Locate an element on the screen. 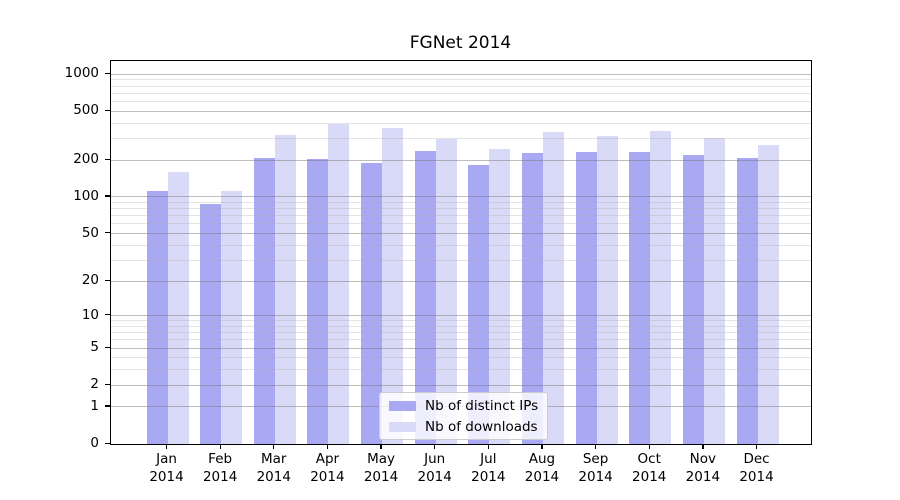 This screenshot has height=500, width=900. x-tick-label-dec: Dec 2014 is located at coordinates (757, 469).